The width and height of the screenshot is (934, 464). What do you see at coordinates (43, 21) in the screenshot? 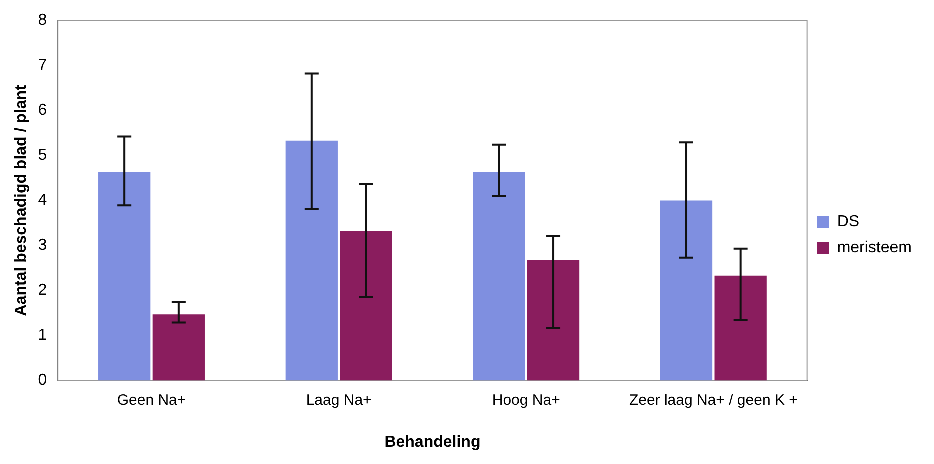
I see `y-tick-label: 8` at bounding box center [43, 21].